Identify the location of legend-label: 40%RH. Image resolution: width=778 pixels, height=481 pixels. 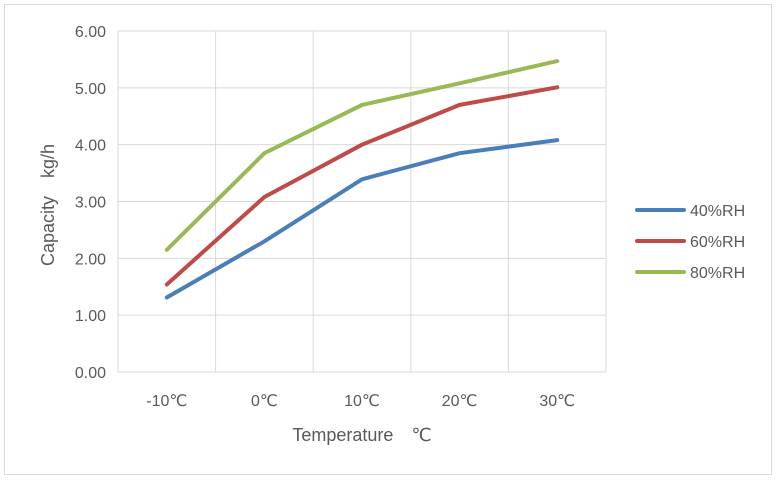
(717, 211).